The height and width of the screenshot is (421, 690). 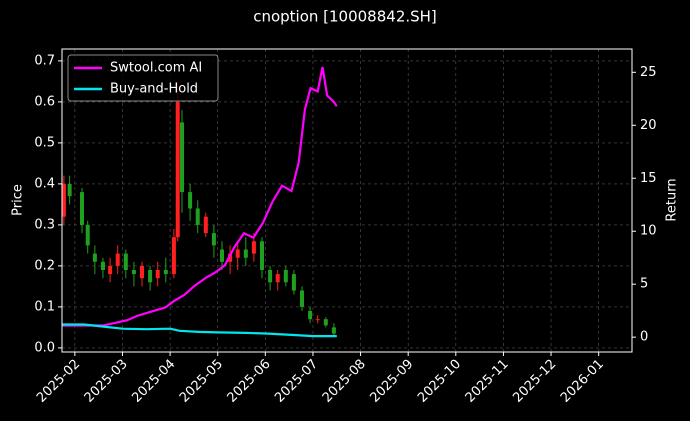 What do you see at coordinates (582, 381) in the screenshot?
I see `x-tick-label: 2026-01` at bounding box center [582, 381].